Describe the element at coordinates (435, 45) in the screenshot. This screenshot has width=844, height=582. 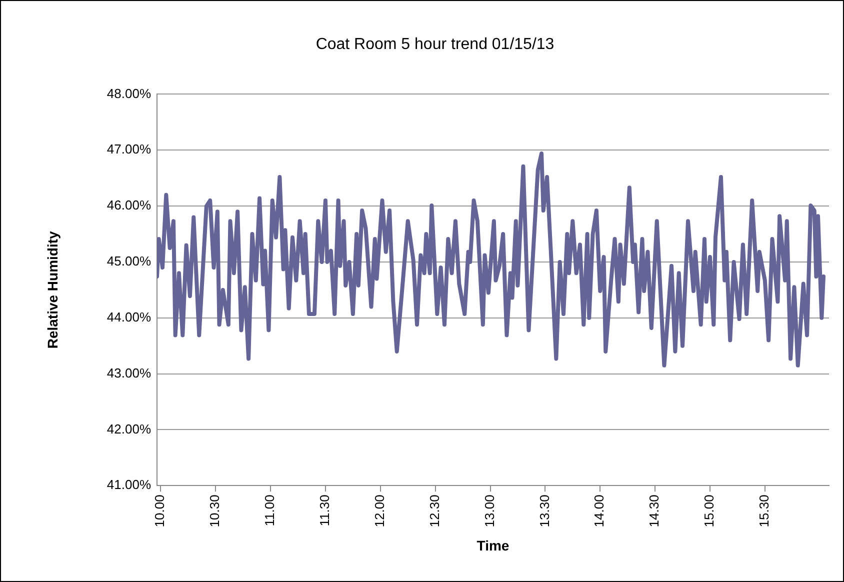
I see `chart-title: Coat Room 5 hour trend 01/15/13` at that location.